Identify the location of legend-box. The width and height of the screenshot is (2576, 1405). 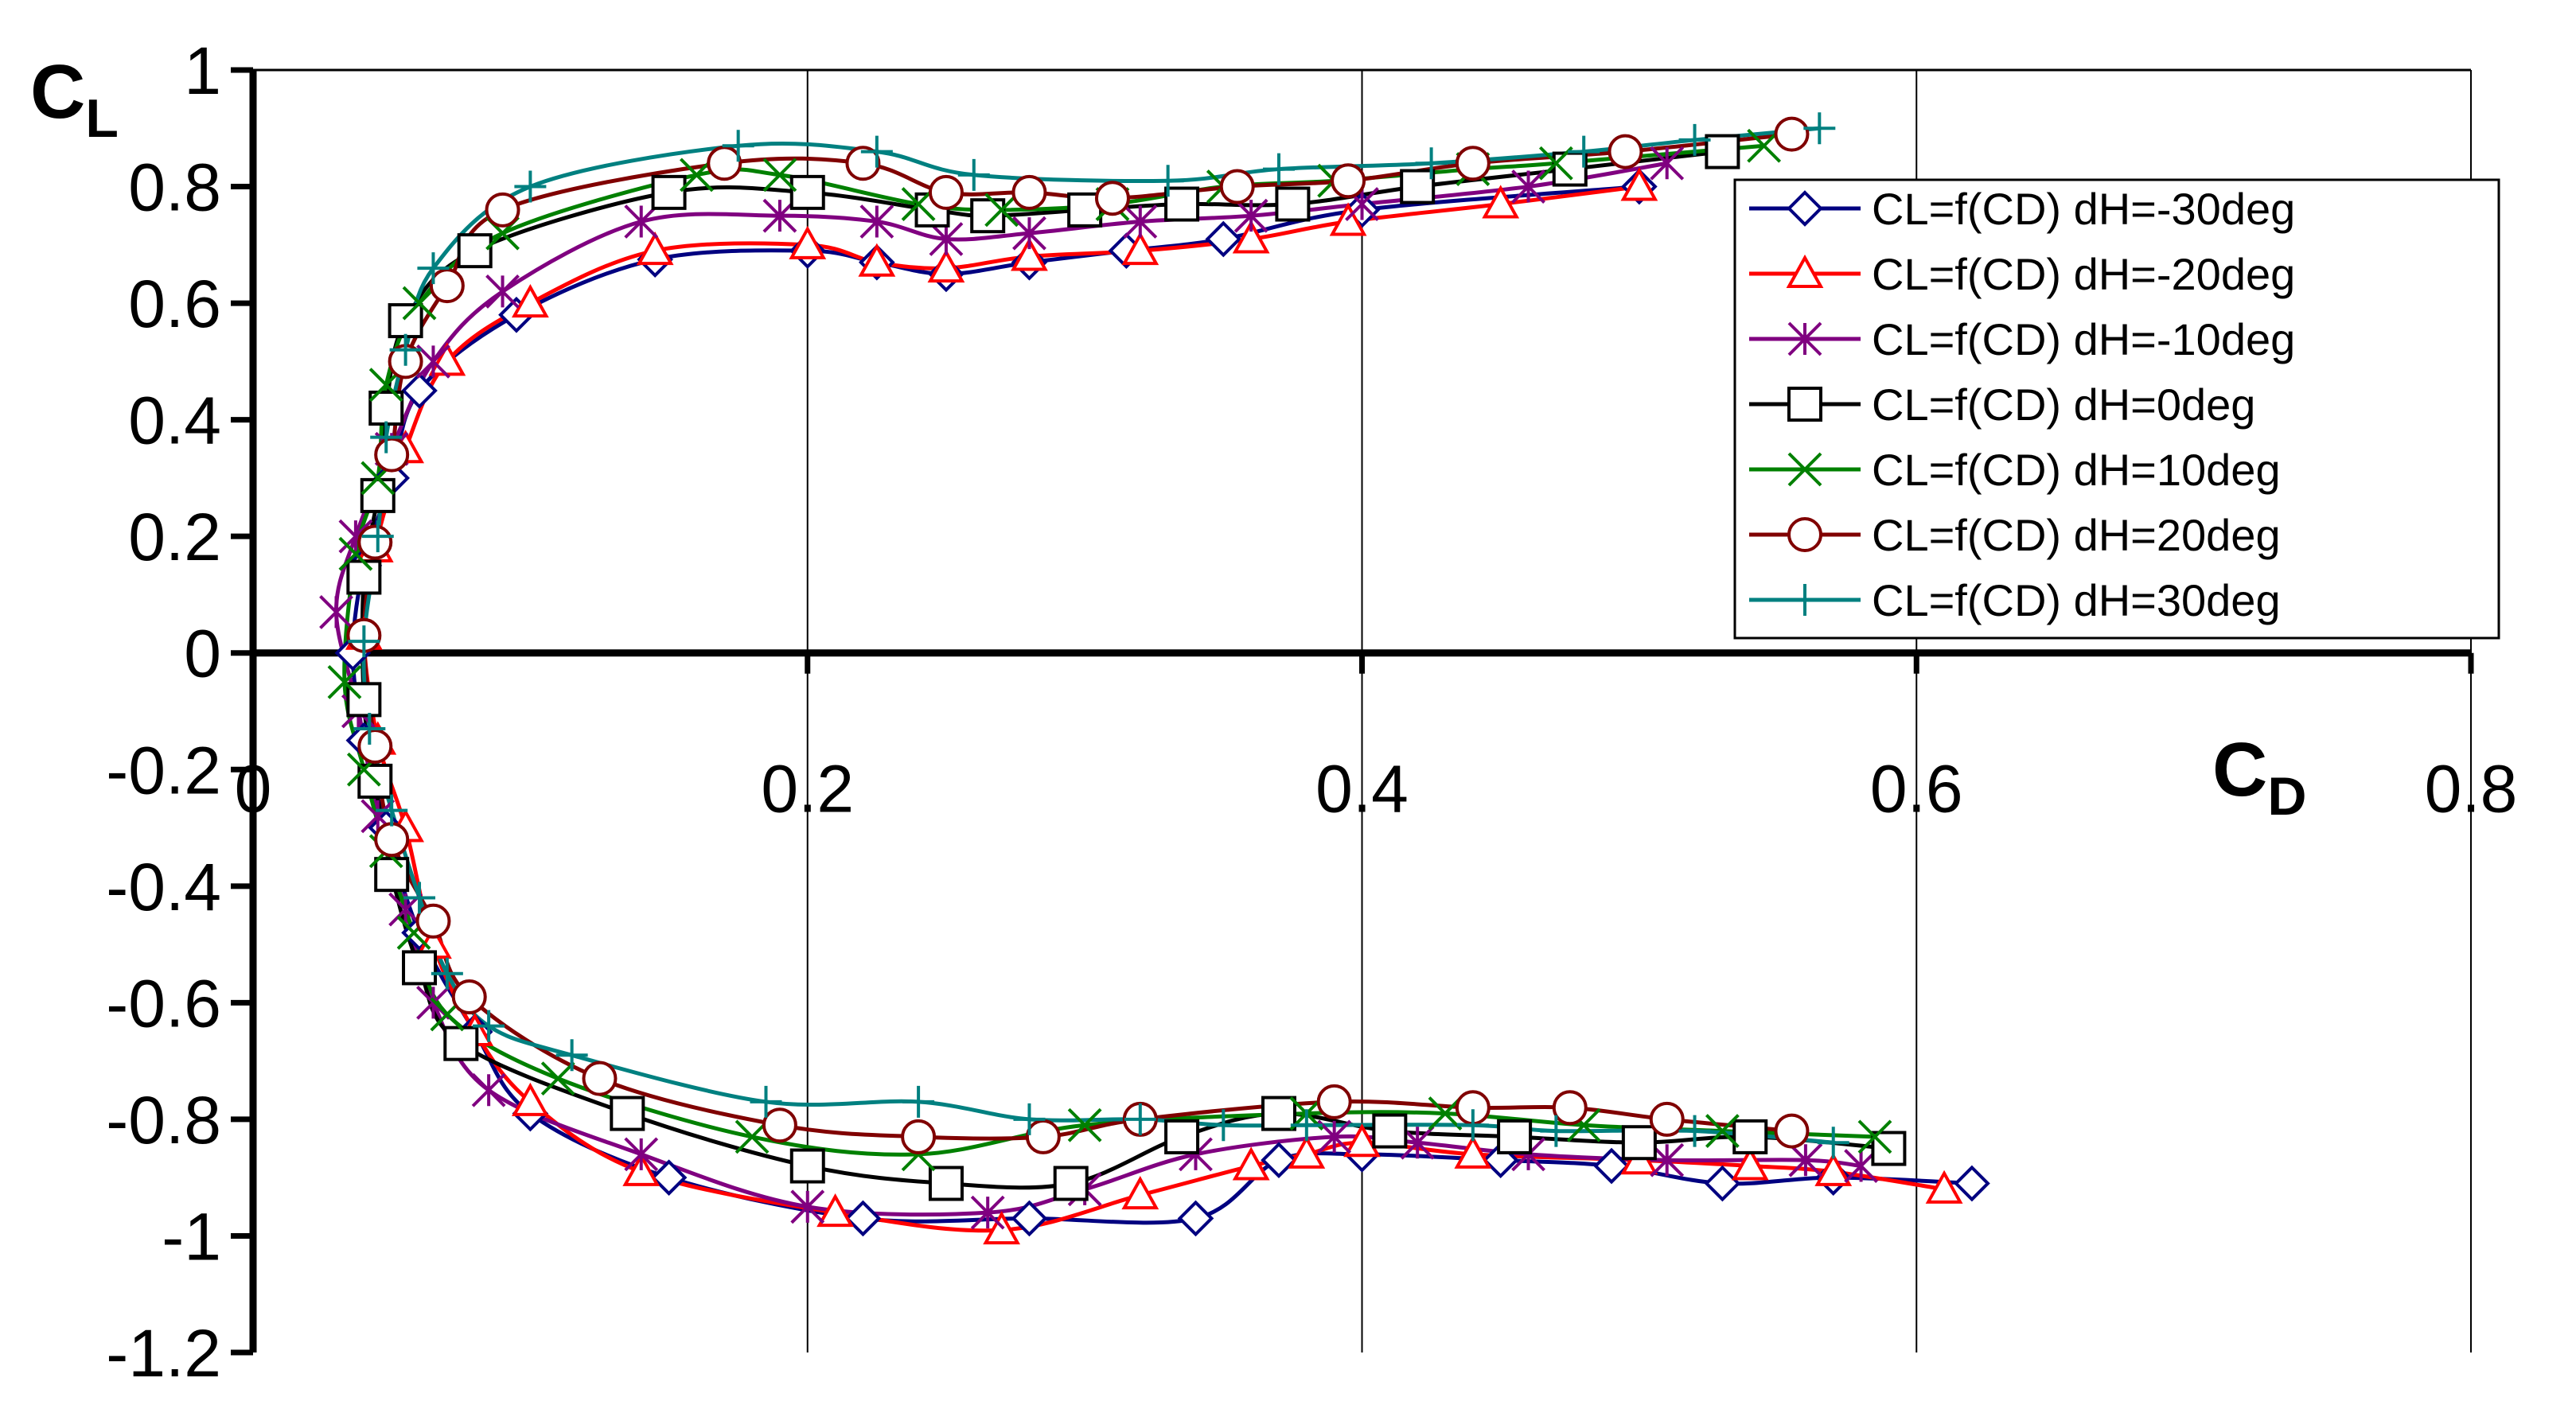
(2116, 409).